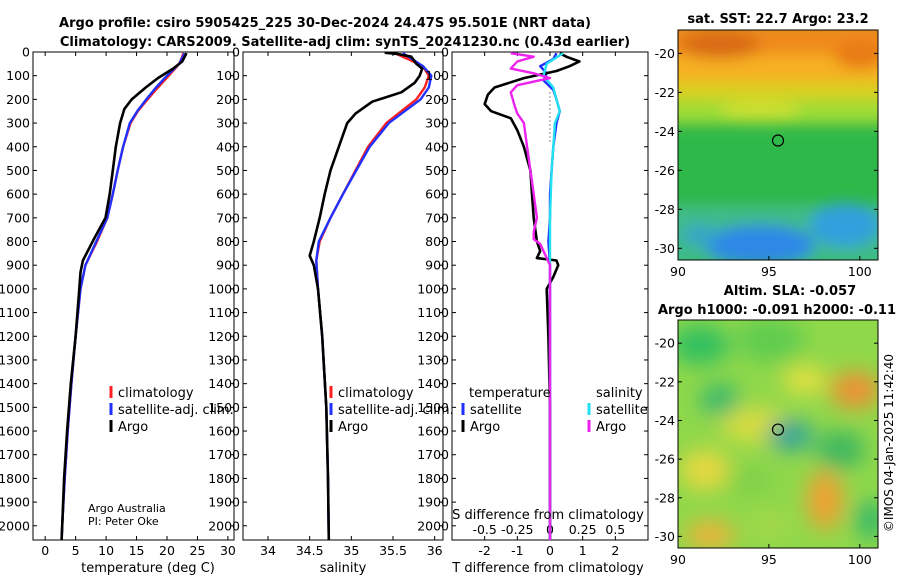 The height and width of the screenshot is (580, 900). What do you see at coordinates (790, 291) in the screenshot?
I see `sla-map-title: Altim. SLA: -0.057` at bounding box center [790, 291].